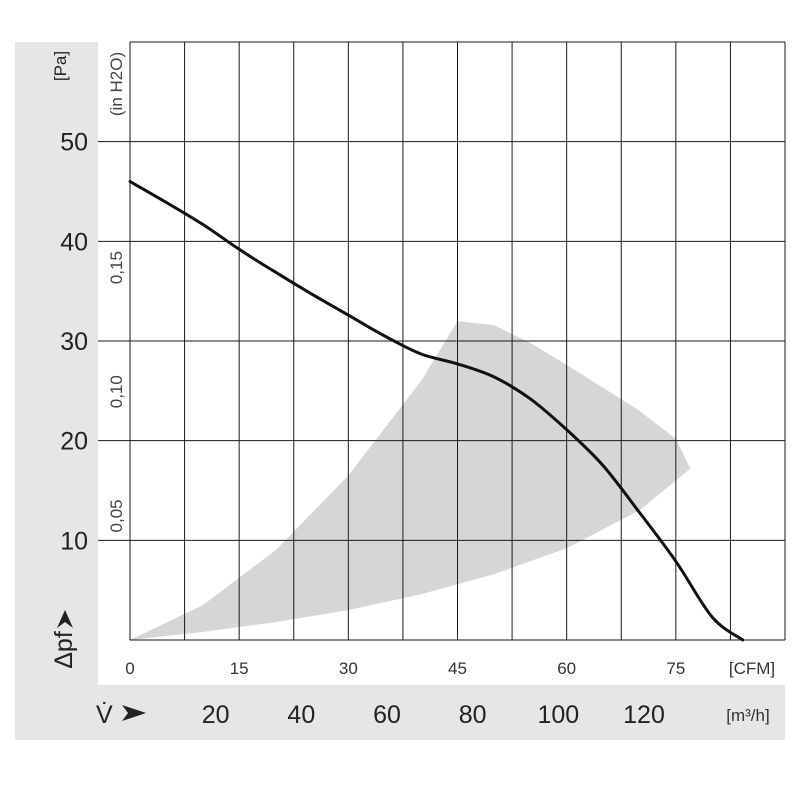 This screenshot has height=805, width=800. Describe the element at coordinates (558, 715) in the screenshot. I see `x2-tick-label: 100` at that location.